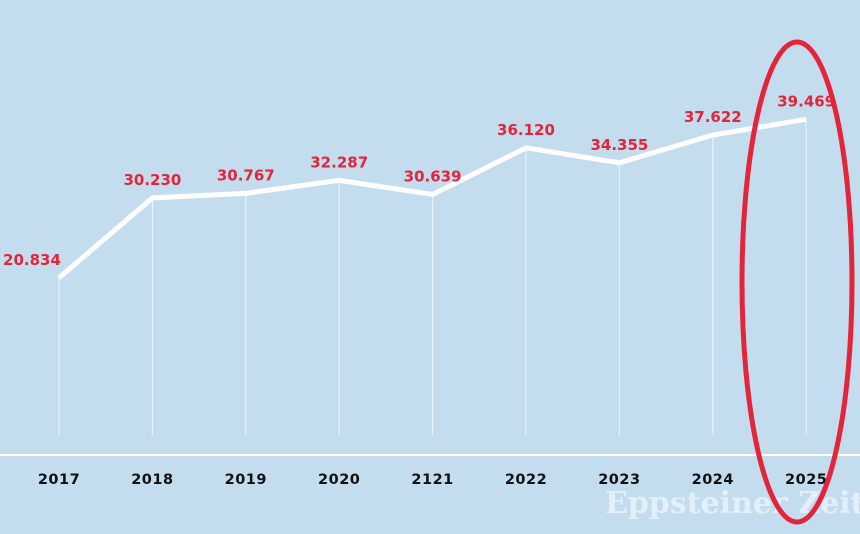  I want to click on x-tick-label: 2025, so click(806, 480).